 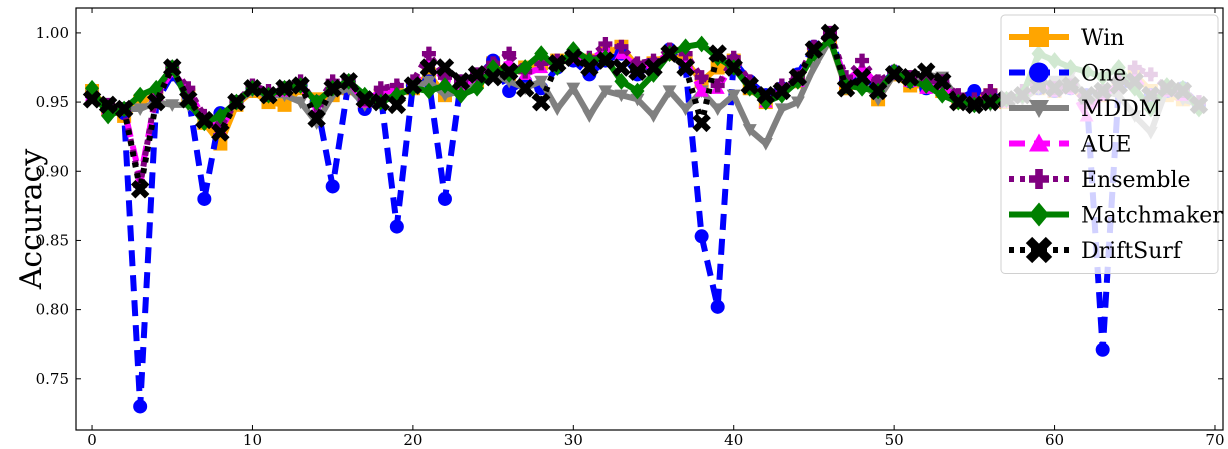 I want to click on legend-marker-aue, so click(x=1039, y=142).